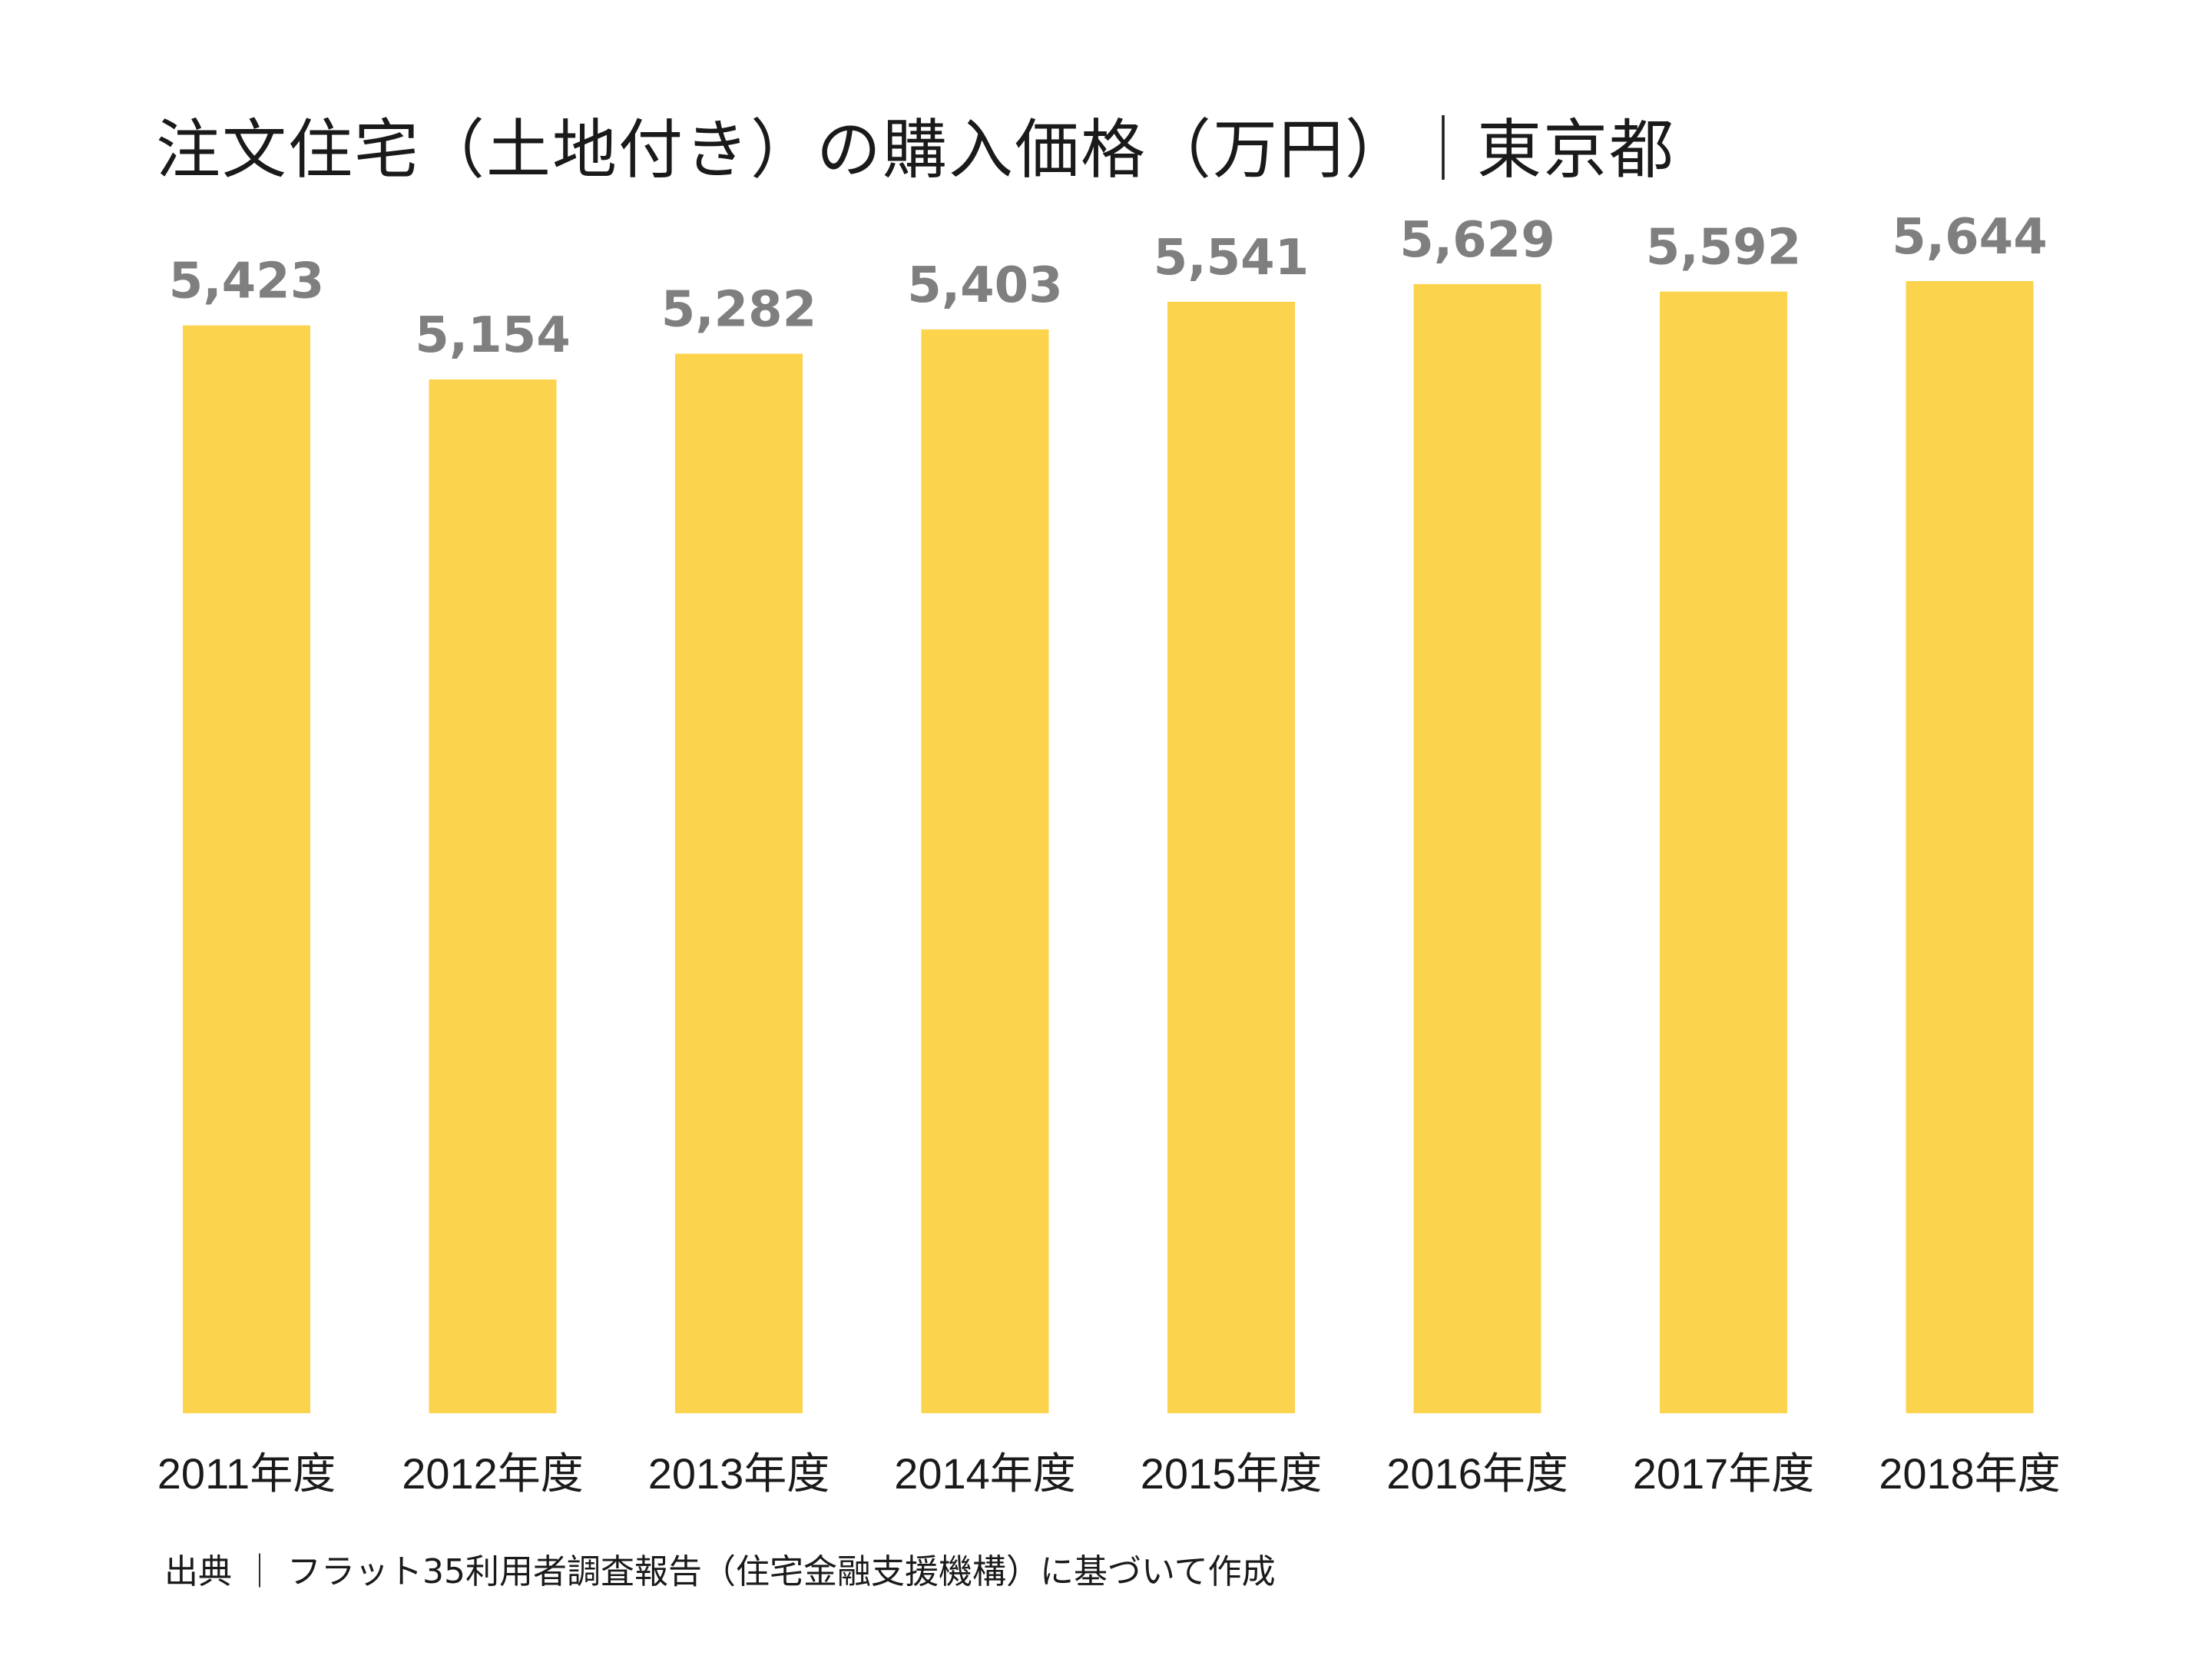 The height and width of the screenshot is (1659, 2212). Describe the element at coordinates (720, 1572) in the screenshot. I see `source-note: 出典 ｜ フラット35利用者調査報告（住宅金融支援機構）に基づいて作成` at that location.